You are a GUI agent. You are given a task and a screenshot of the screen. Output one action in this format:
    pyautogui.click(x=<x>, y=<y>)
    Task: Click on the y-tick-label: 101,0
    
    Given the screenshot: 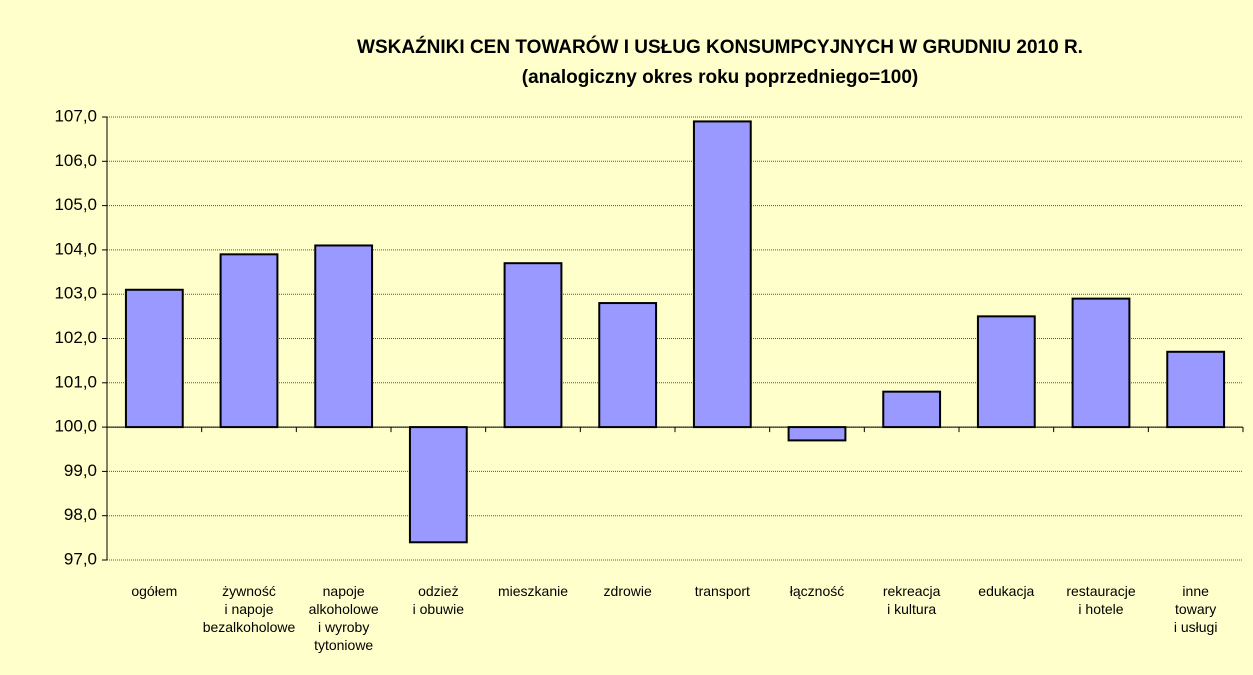 What is the action you would take?
    pyautogui.click(x=75, y=381)
    